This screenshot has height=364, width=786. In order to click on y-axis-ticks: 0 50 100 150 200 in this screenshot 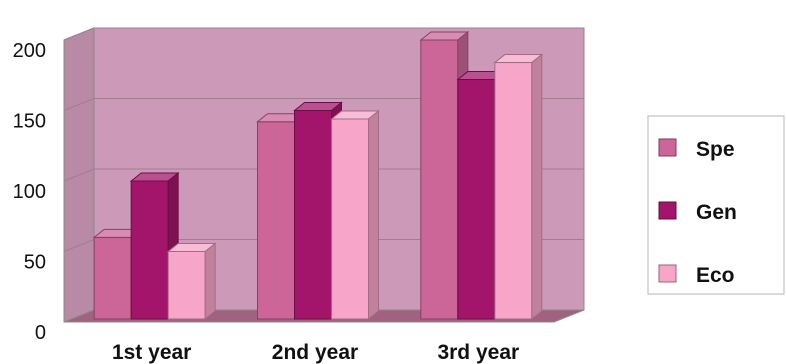, I will do `click(29, 192)`.